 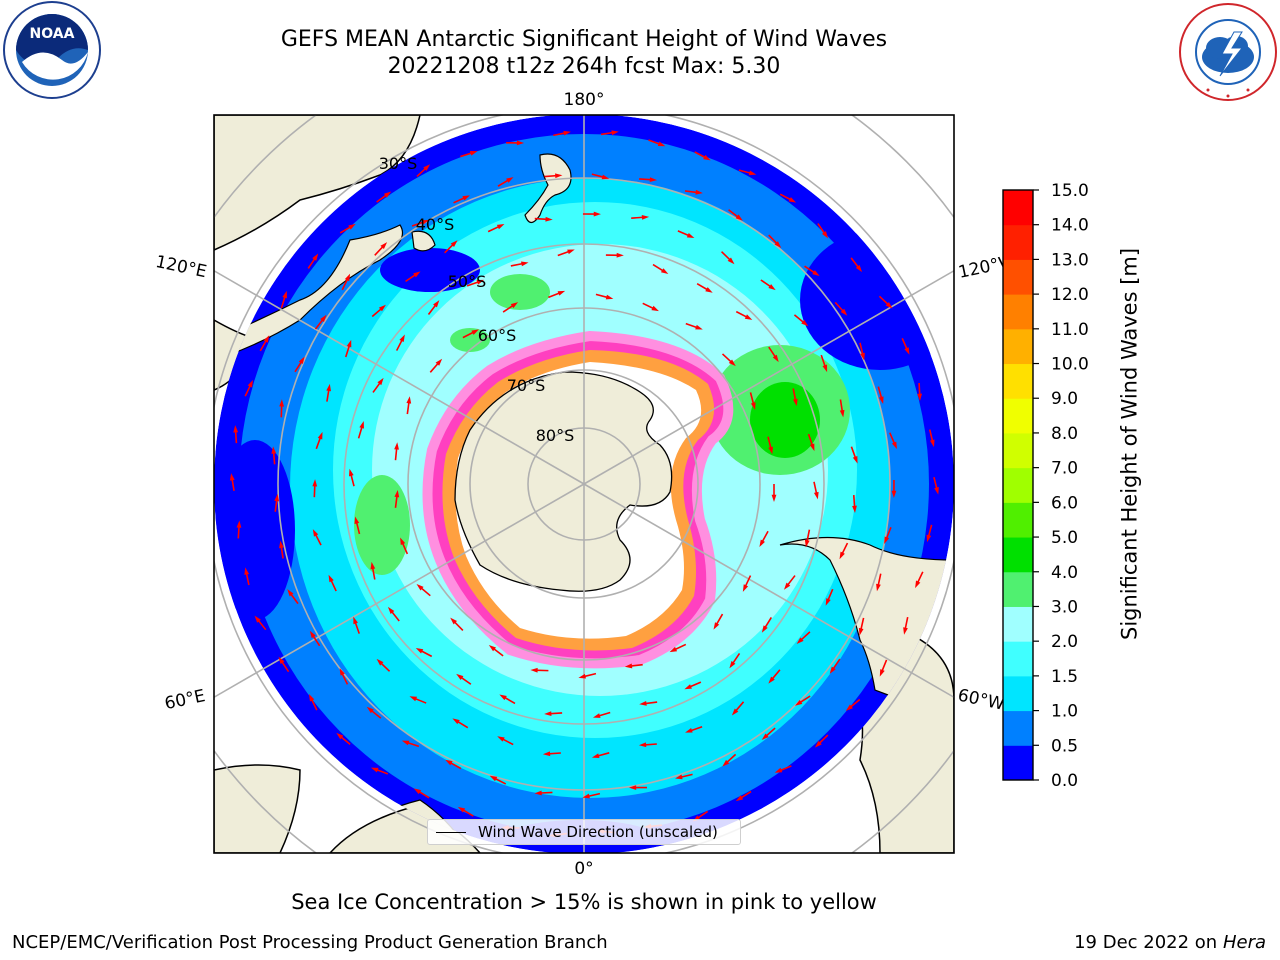 What do you see at coordinates (1064, 434) in the screenshot?
I see `colorbar-tick-label: 8.0` at bounding box center [1064, 434].